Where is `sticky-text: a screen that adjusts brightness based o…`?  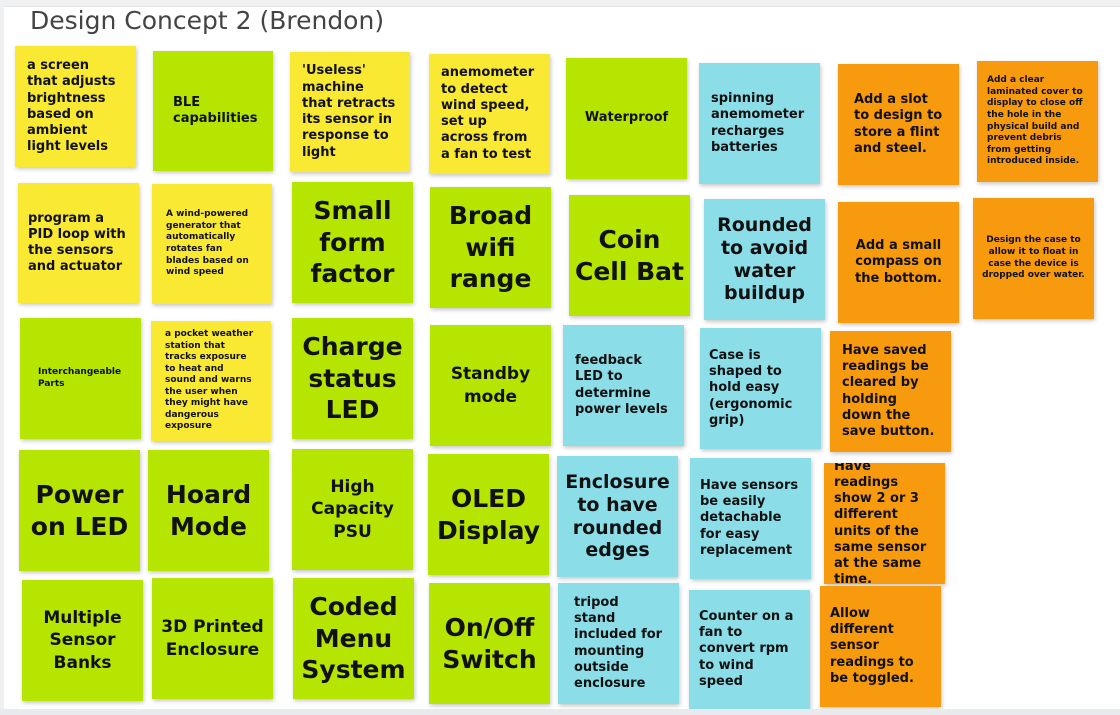 sticky-text: a screen that adjusts brightness based o… is located at coordinates (71, 106).